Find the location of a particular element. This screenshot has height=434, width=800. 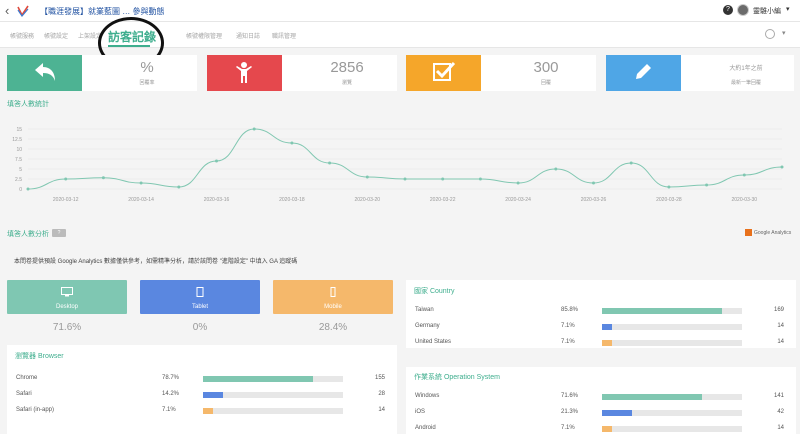

tablet-icon is located at coordinates (200, 292).